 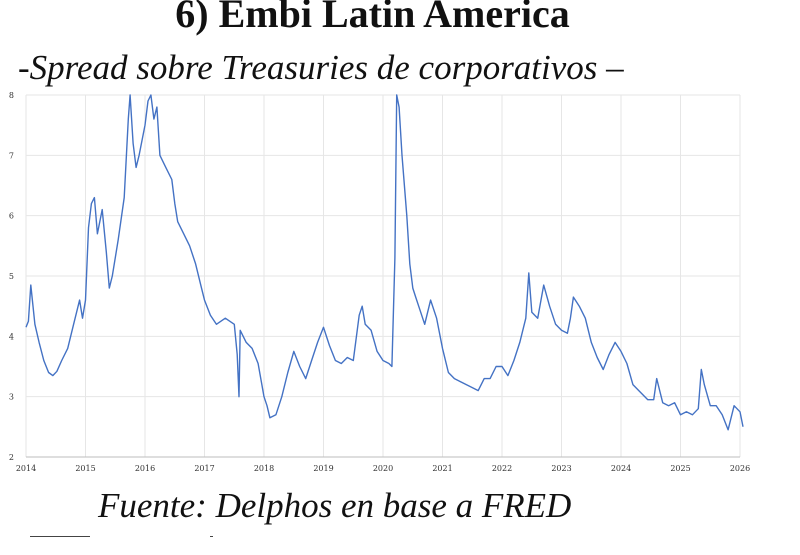 What do you see at coordinates (323, 468) in the screenshot?
I see `x-tick-label: 2019` at bounding box center [323, 468].